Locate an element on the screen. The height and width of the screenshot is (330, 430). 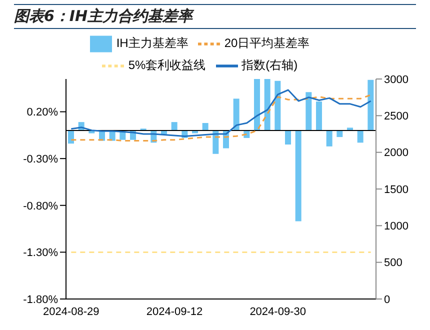
chart-title: 图表6：IH主力合约基差率 is located at coordinates (215, 16).